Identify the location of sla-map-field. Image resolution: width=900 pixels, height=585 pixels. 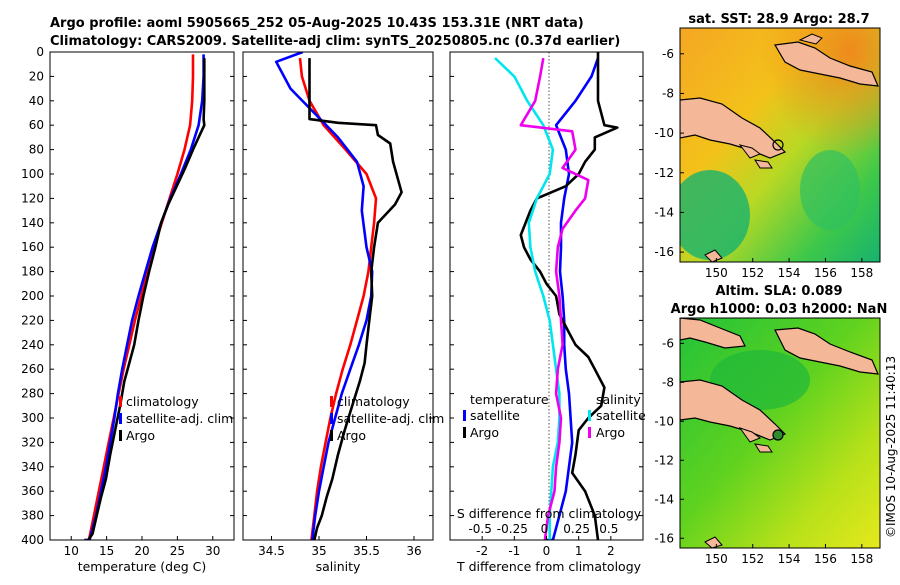
(780, 433).